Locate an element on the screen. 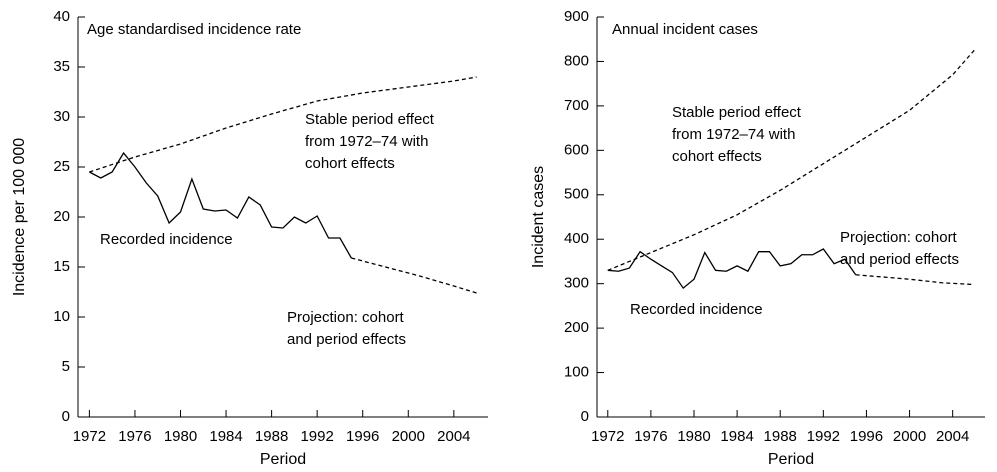 This screenshot has width=997, height=472. y-tick-label: 30 is located at coordinates (61, 116).